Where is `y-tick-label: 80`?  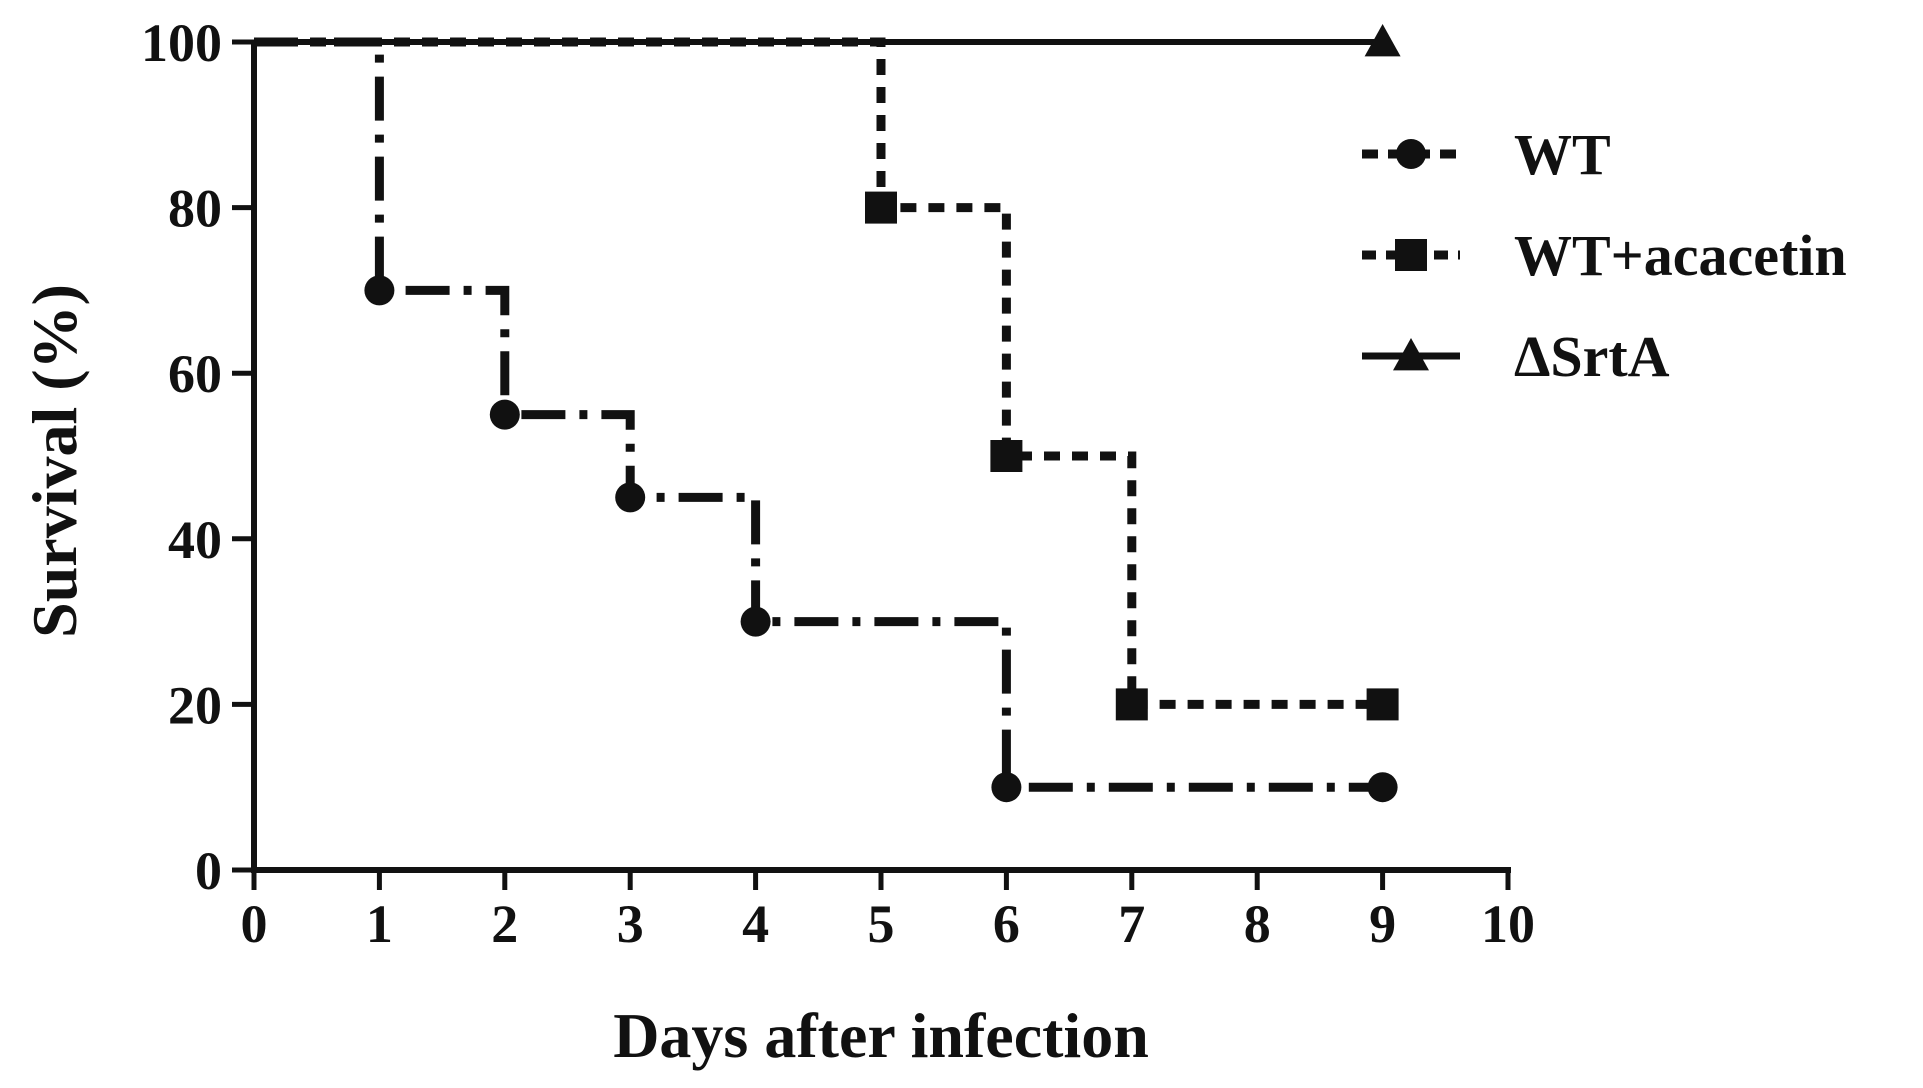 y-tick-label: 80 is located at coordinates (195, 209).